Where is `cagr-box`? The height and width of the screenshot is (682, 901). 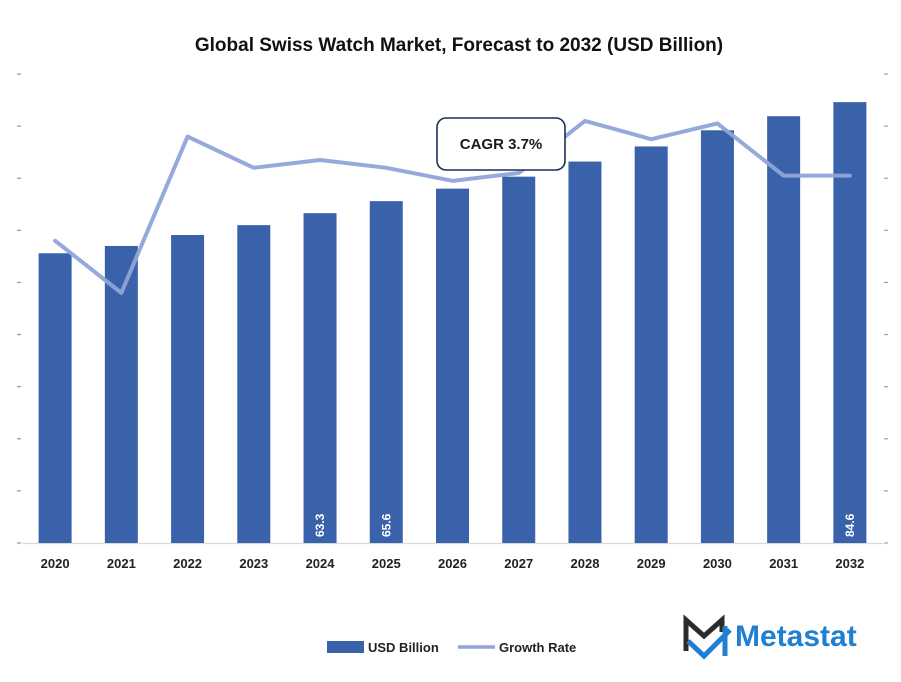
cagr-box is located at coordinates (501, 144).